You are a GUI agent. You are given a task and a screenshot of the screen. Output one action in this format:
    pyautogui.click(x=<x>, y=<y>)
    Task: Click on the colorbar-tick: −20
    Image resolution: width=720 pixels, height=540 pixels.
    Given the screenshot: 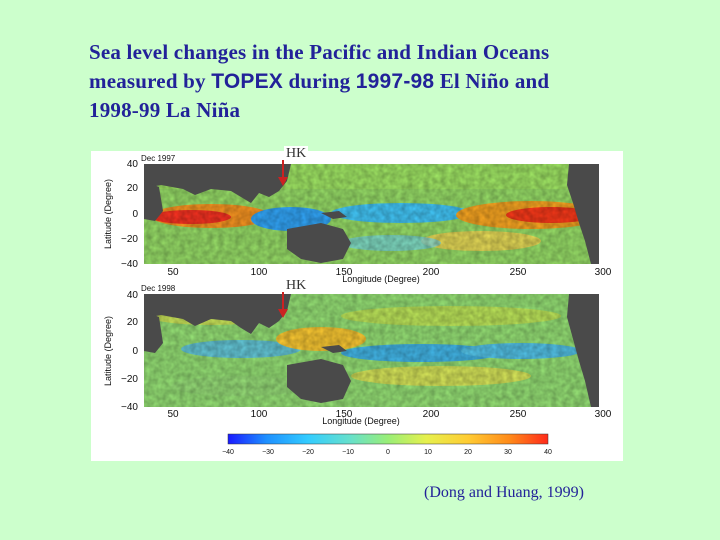 What is the action you would take?
    pyautogui.click(x=308, y=452)
    